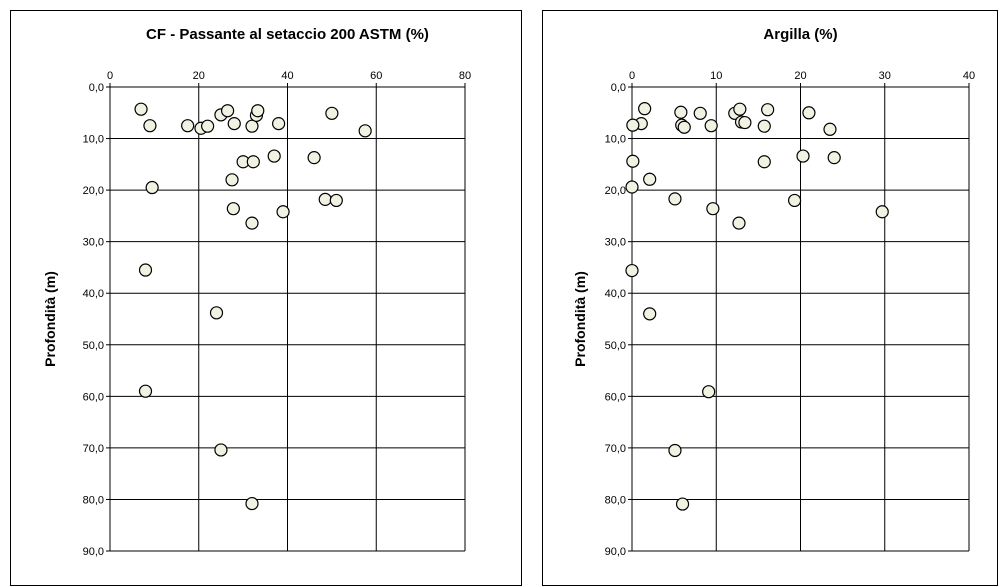 The width and height of the screenshot is (1001, 587). Describe the element at coordinates (800, 34) in the screenshot. I see `chart-title: Argilla (%)` at that location.